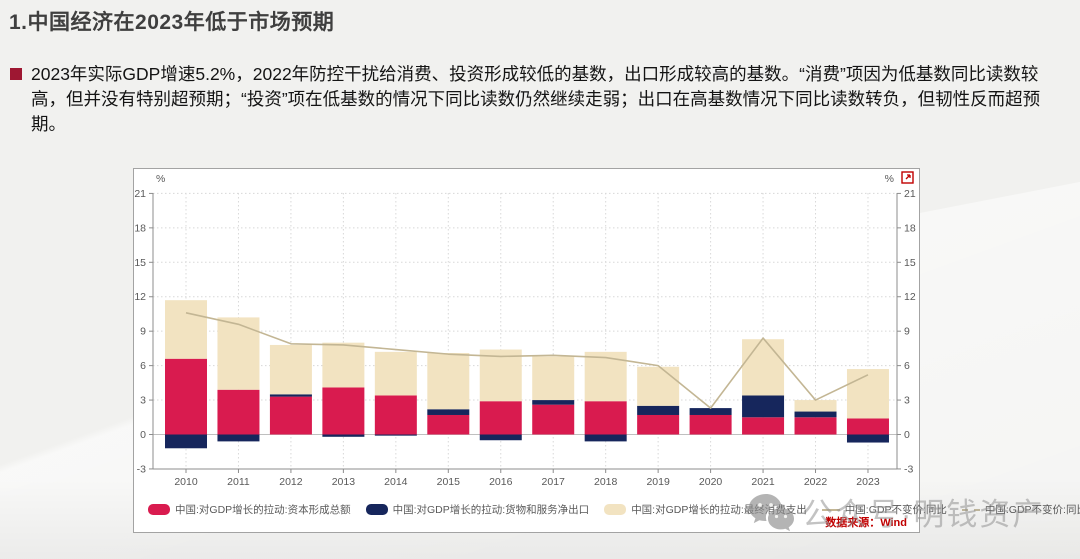 The image size is (1080, 559). I want to click on page-title: 1.中国经济在2023年低于市场预期, so click(172, 22).